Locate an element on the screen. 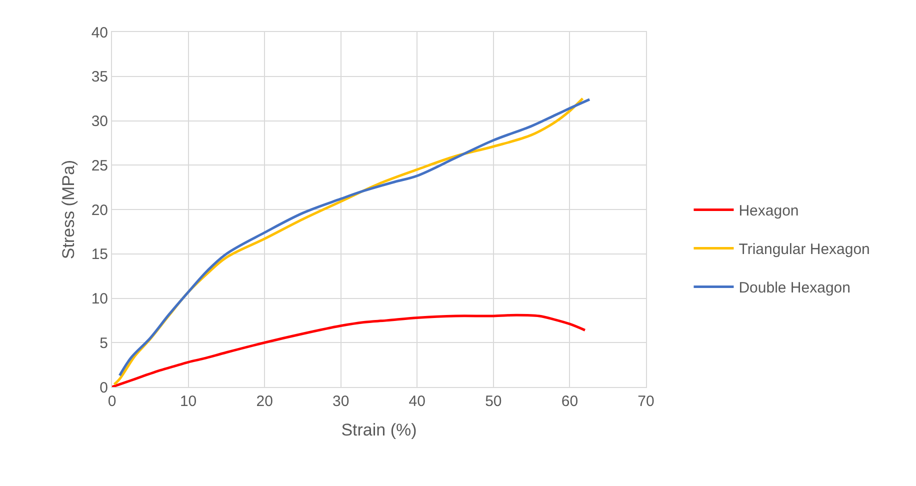  x-tick-label: 50 is located at coordinates (493, 401).